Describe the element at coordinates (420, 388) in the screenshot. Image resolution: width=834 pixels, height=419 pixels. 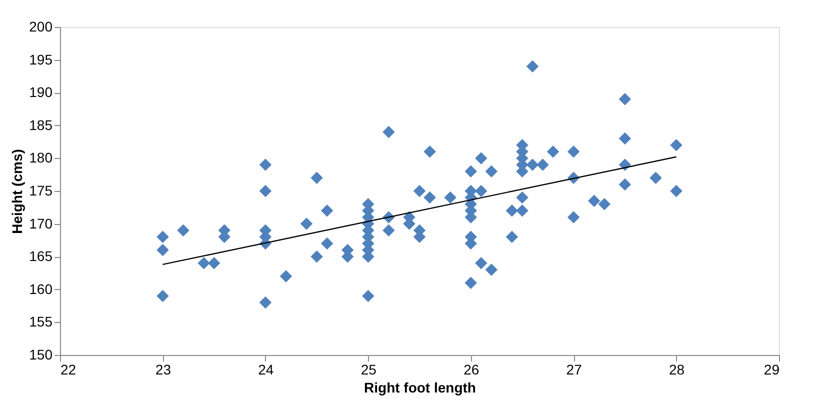
I see `x-axis-title: Right foot length` at that location.